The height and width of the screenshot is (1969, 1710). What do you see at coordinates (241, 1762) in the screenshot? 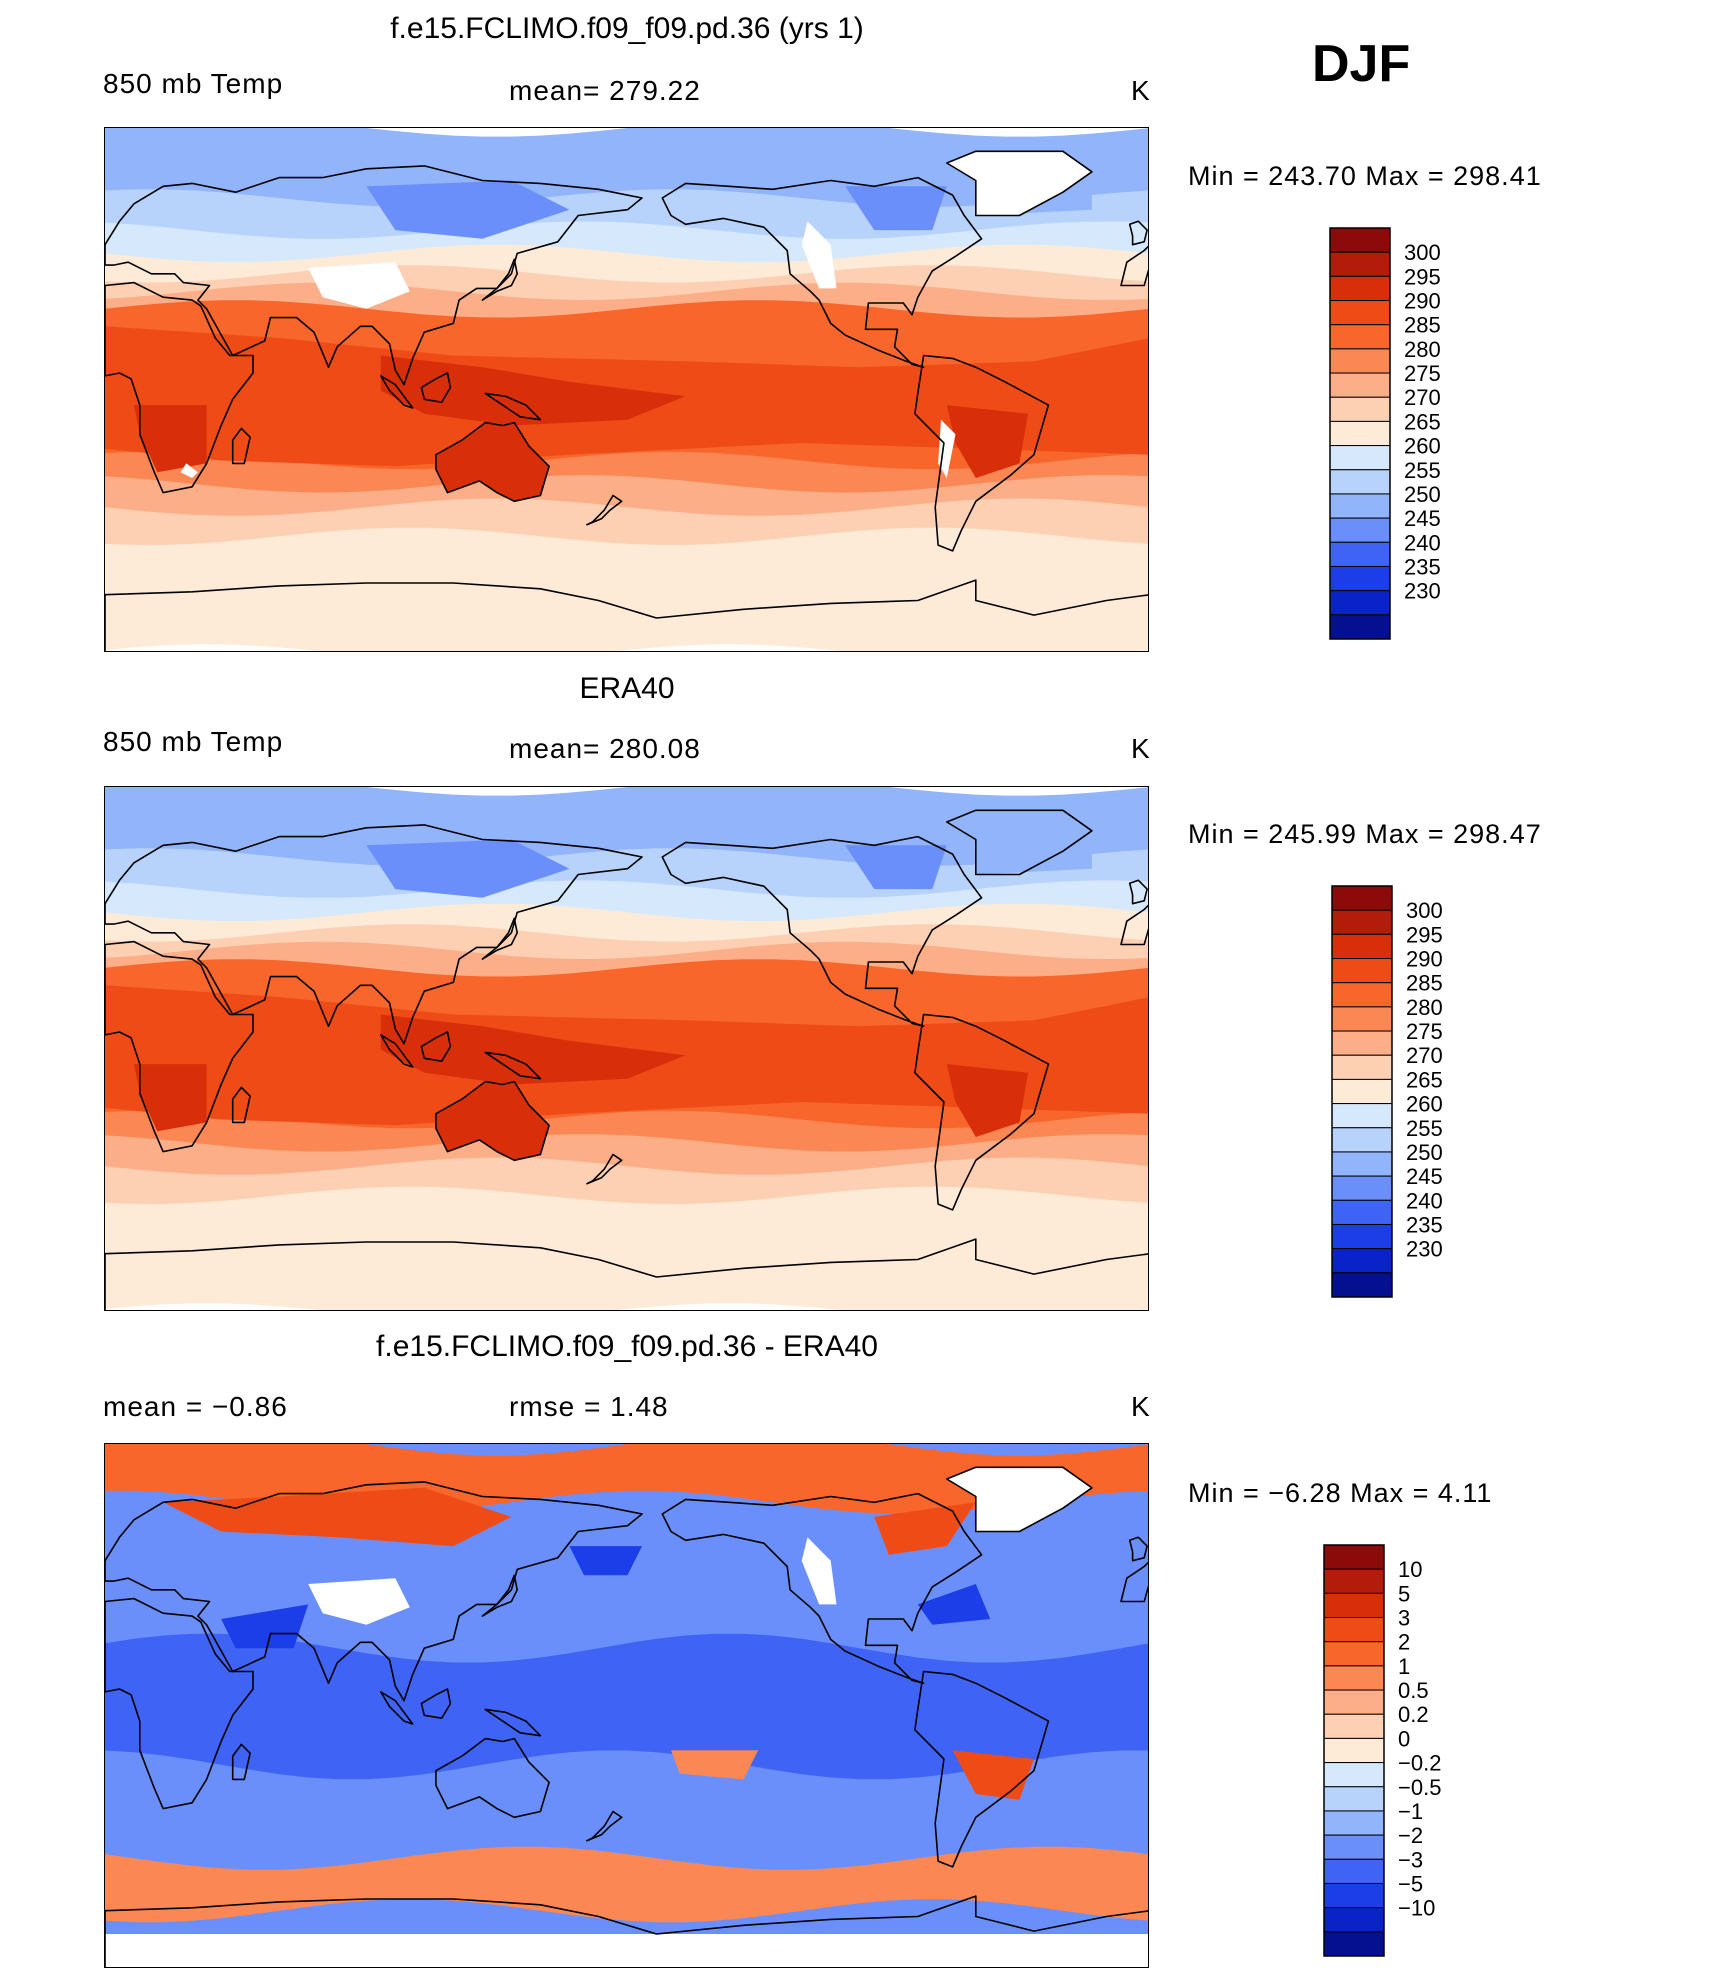
I see `coastline-madagascar` at bounding box center [241, 1762].